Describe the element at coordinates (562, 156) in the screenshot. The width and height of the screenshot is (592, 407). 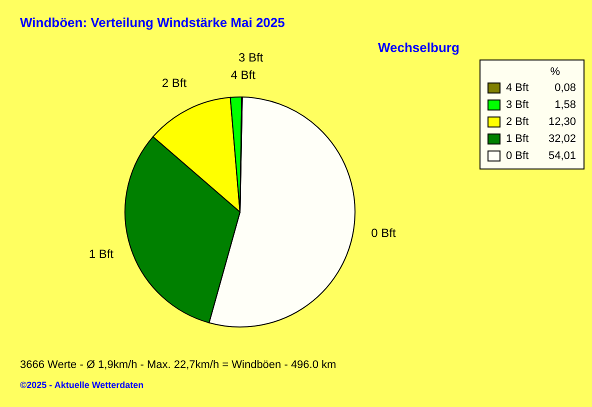
I see `data-label: 54,01` at that location.